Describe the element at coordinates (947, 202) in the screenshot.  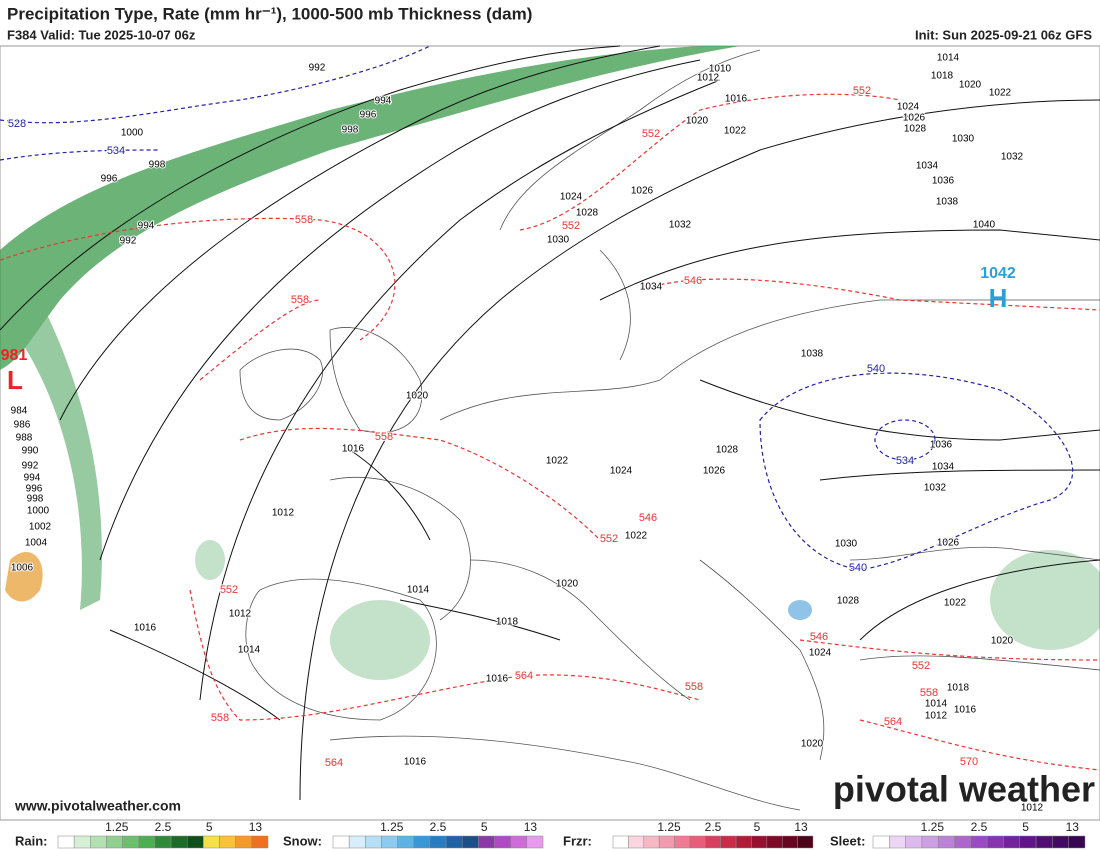
I see `isobar-label: 1038` at that location.